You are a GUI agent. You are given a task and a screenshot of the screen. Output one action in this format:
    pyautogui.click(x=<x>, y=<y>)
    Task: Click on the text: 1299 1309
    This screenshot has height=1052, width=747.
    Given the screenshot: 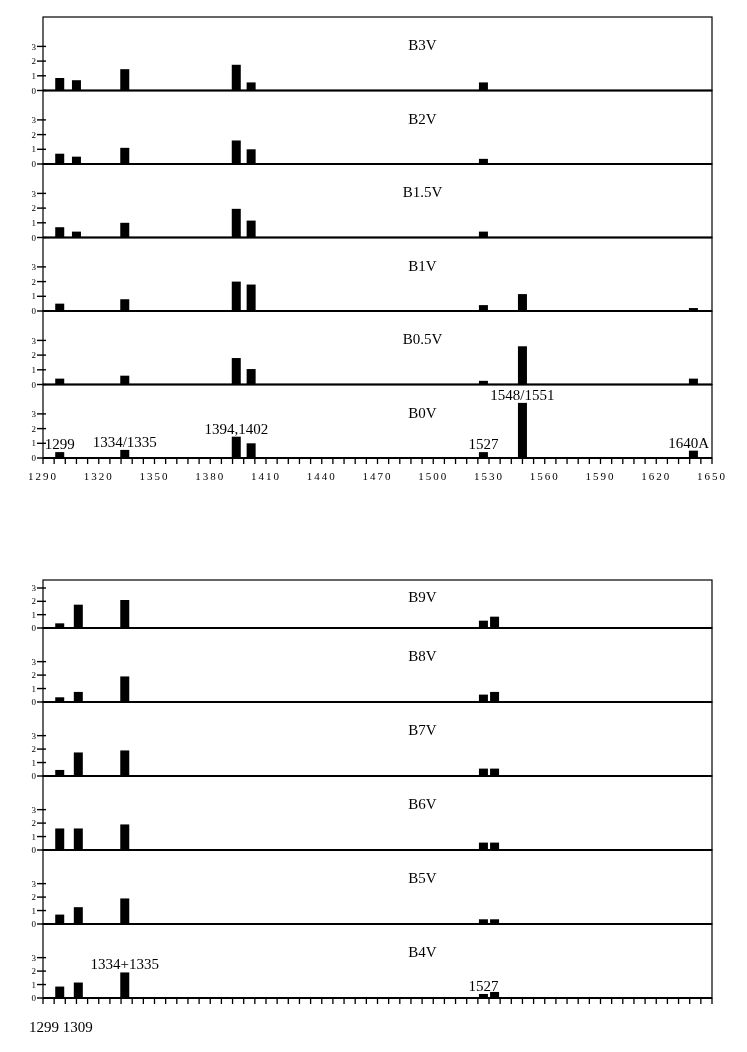 What is the action you would take?
    pyautogui.click(x=61, y=1027)
    